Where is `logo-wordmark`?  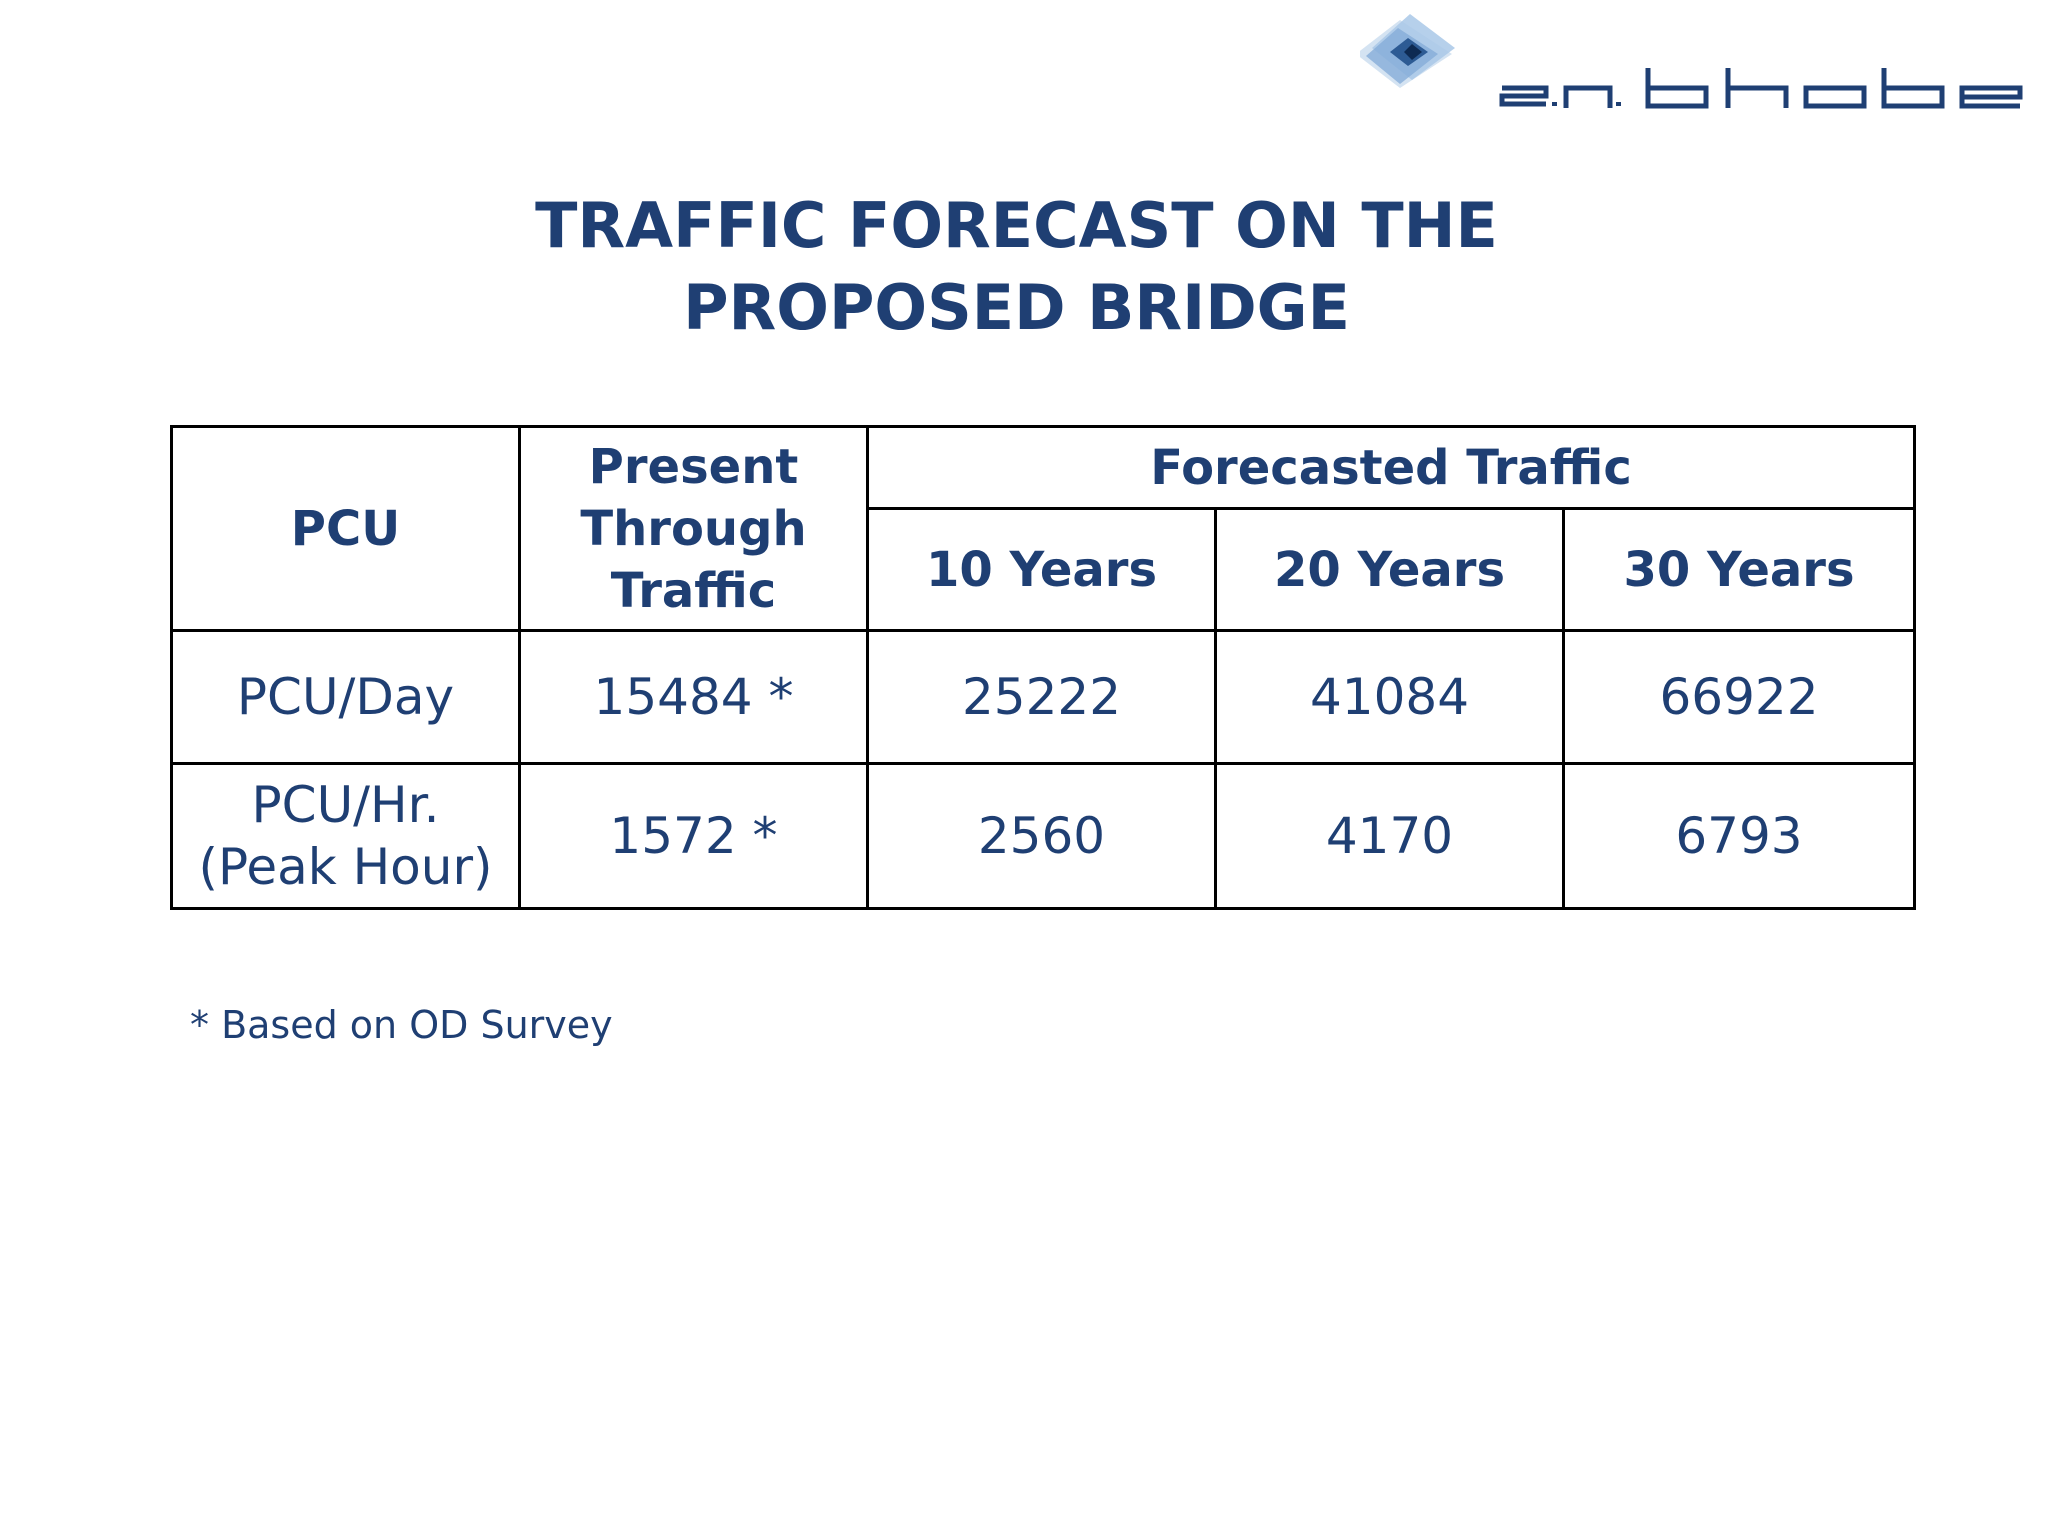
logo-wordmark is located at coordinates (1761, 88).